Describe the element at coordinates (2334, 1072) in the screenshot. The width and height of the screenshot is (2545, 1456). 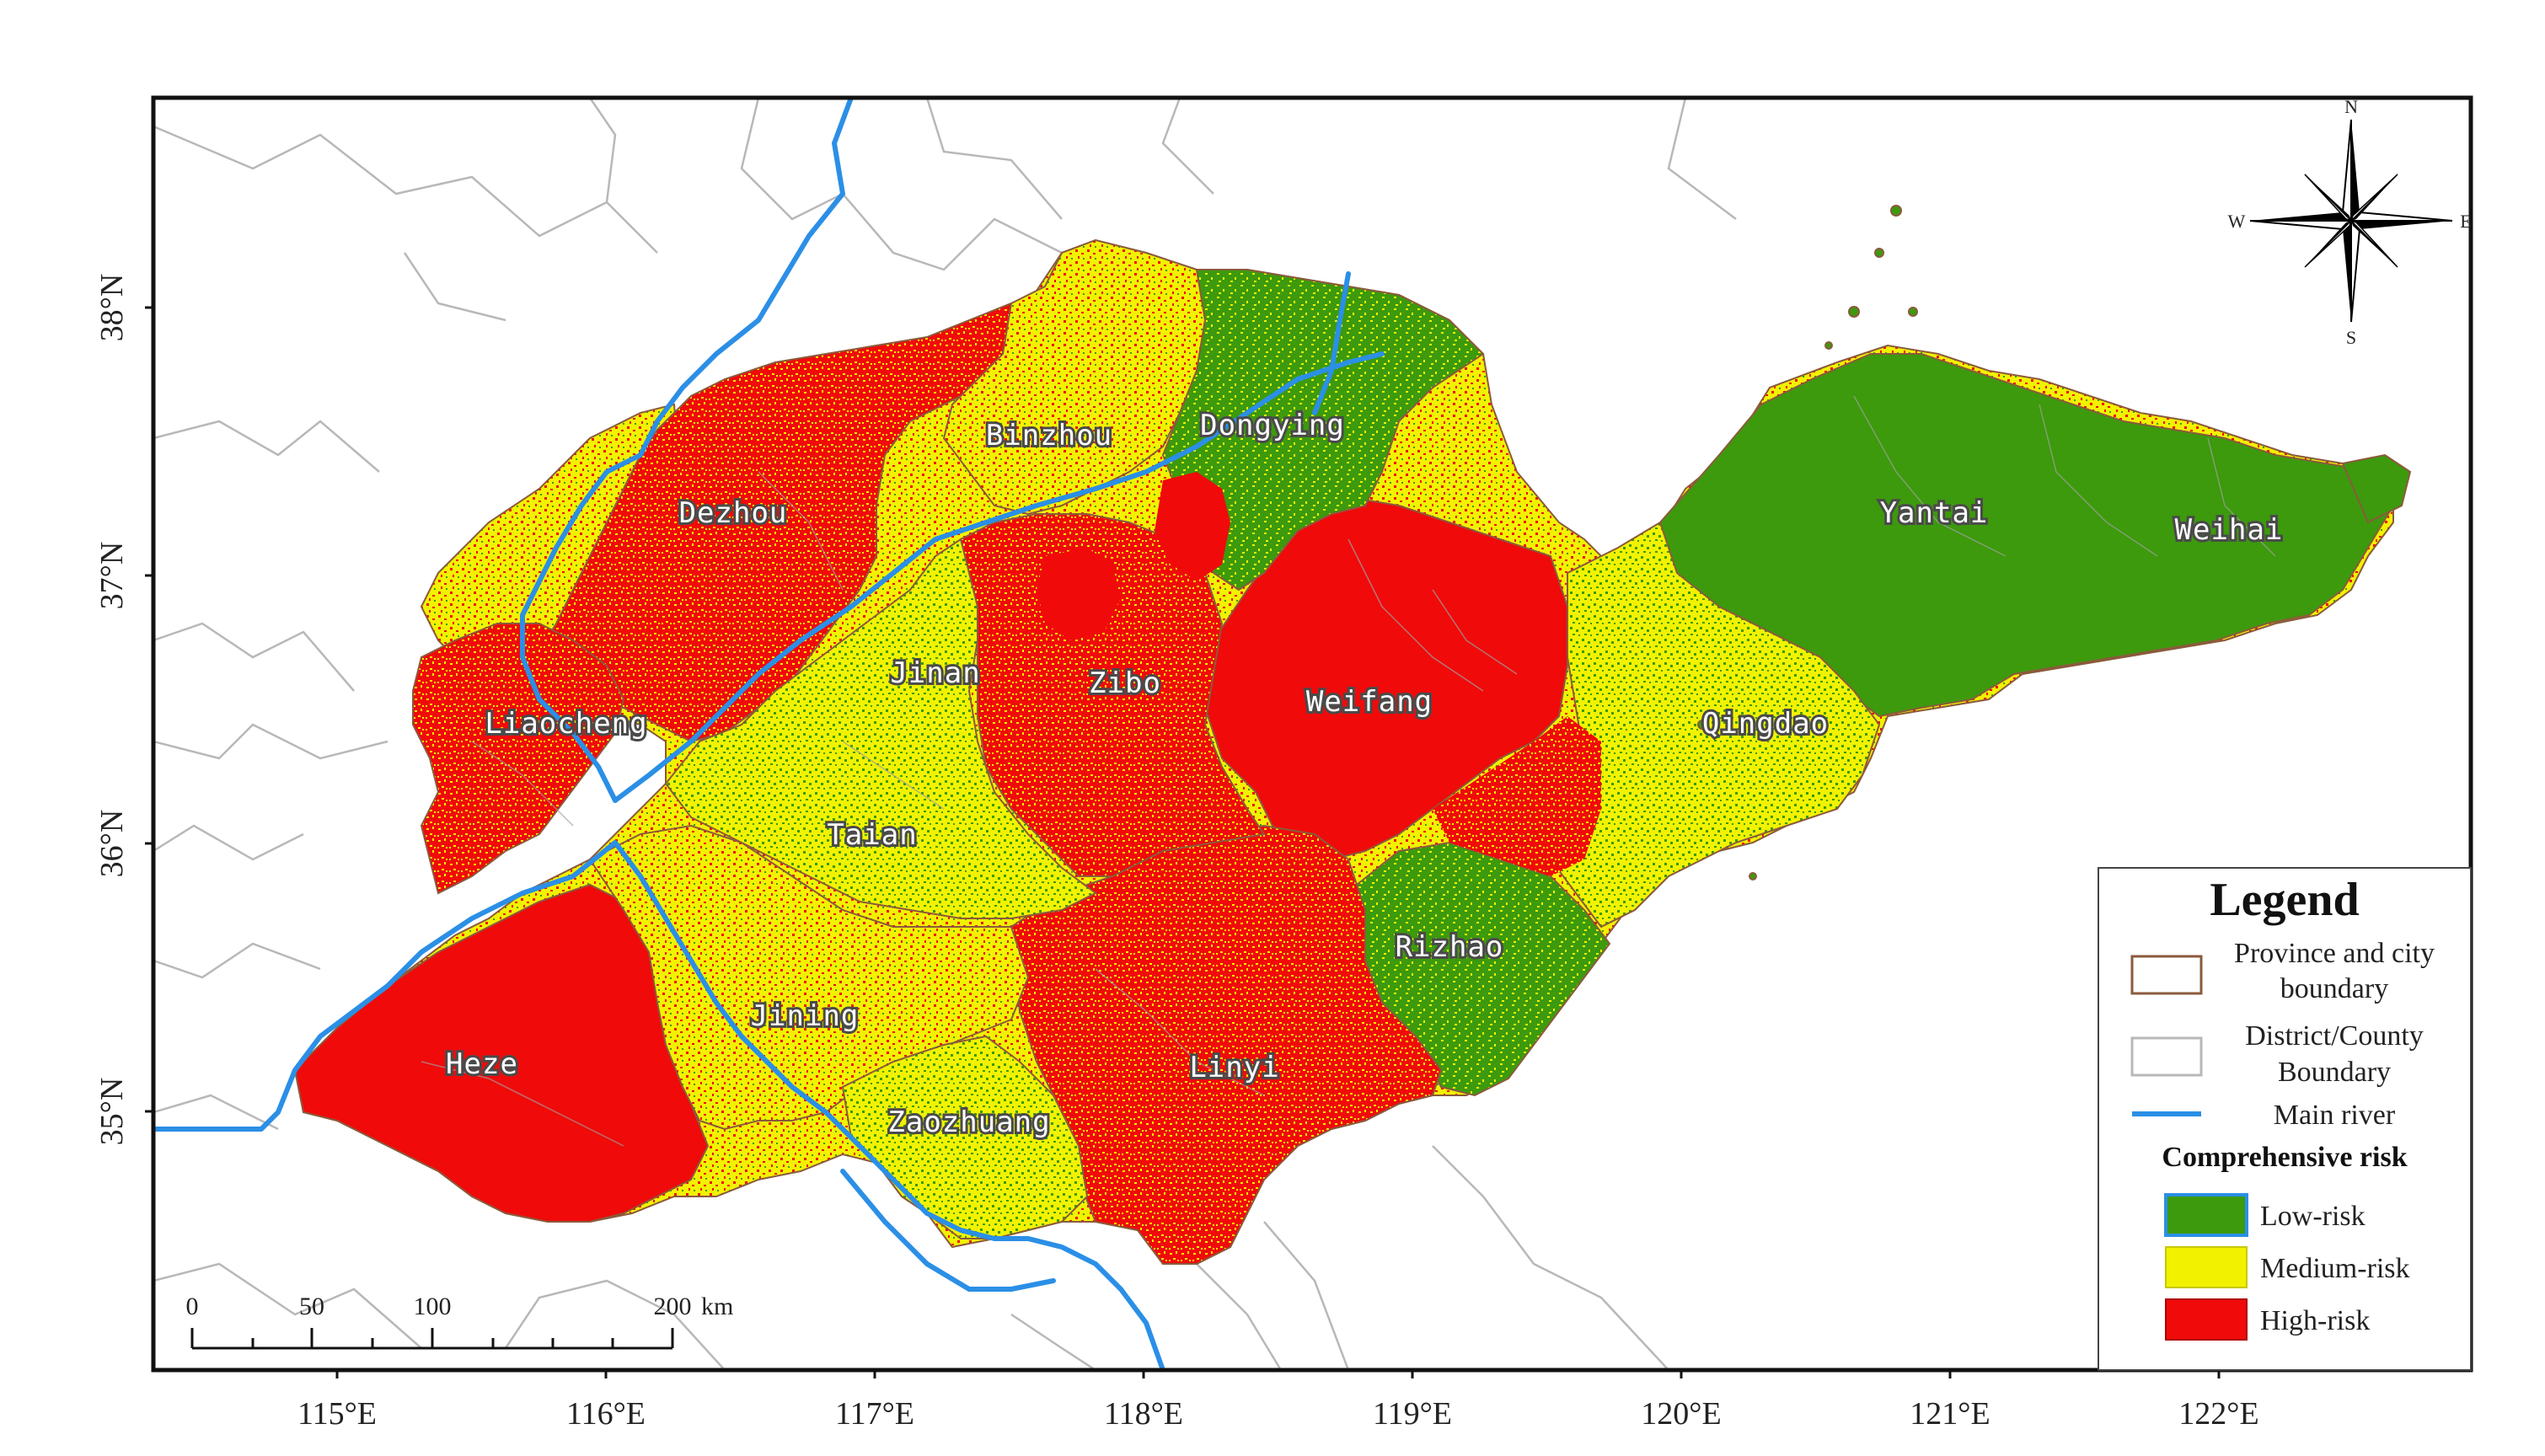
I see `legend-label-district-2: Boundary` at that location.